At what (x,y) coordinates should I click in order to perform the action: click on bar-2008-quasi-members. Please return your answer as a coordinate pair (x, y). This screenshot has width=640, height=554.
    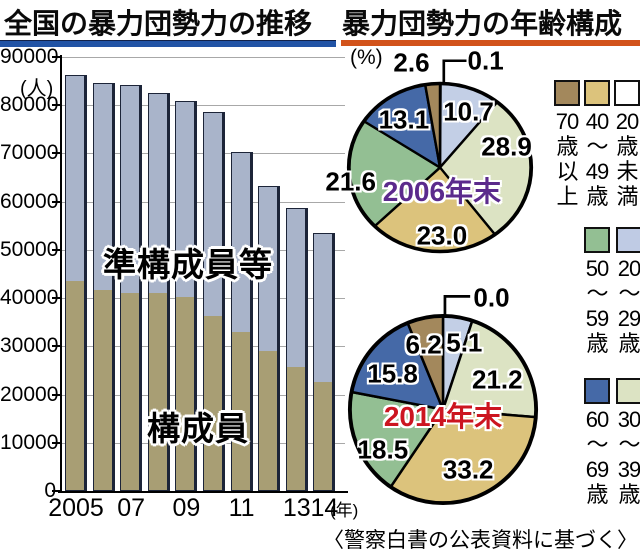
    Looking at the image, I should click on (157, 193).